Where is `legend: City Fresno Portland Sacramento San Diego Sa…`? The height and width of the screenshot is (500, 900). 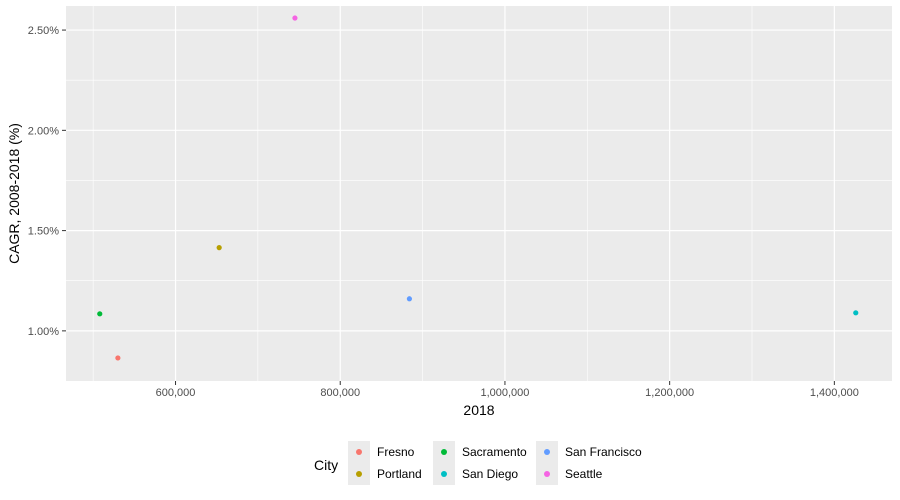
legend: City Fresno Portland Sacramento San Diego Sa… is located at coordinates (492, 463).